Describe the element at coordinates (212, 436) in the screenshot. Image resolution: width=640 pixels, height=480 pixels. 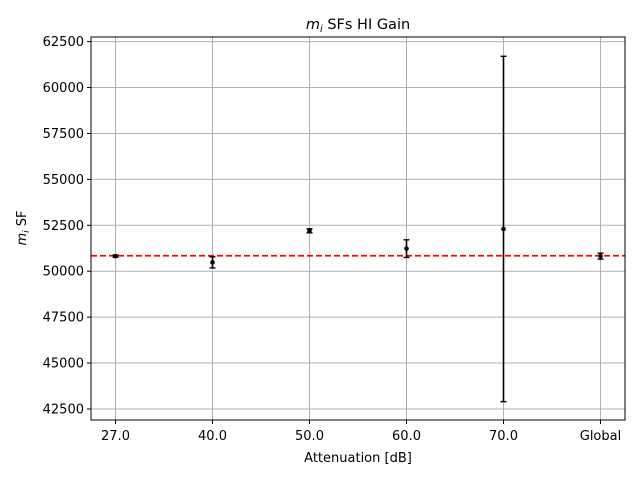
I see `x-tick-label: 40.0` at that location.